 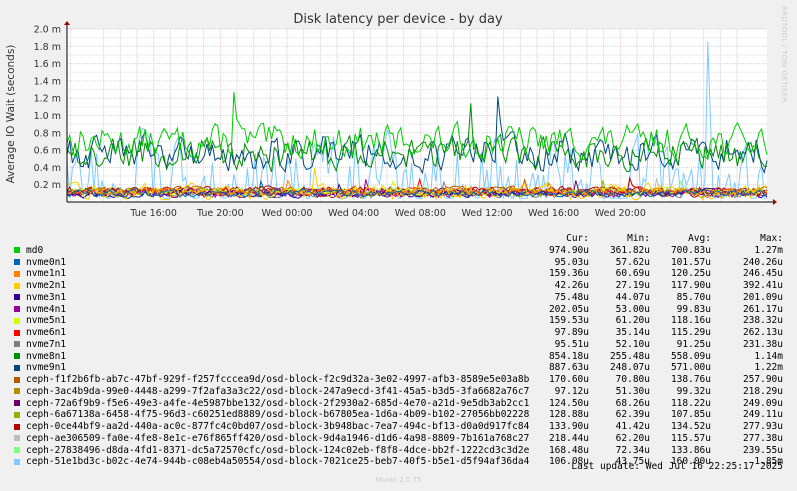 I want to click on legend-row: nvme8n1 854.18u 255.48u 558.09u 1.14m, so click(x=398, y=357).